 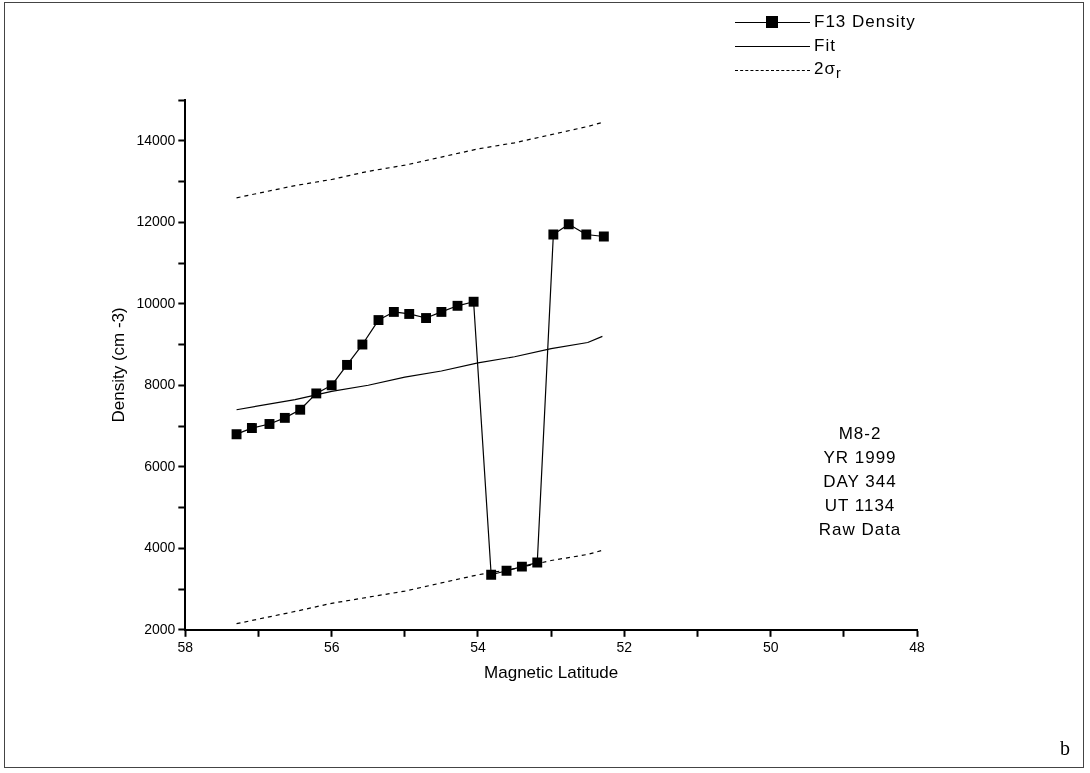 I want to click on x-tick-label: 58, so click(x=185, y=647).